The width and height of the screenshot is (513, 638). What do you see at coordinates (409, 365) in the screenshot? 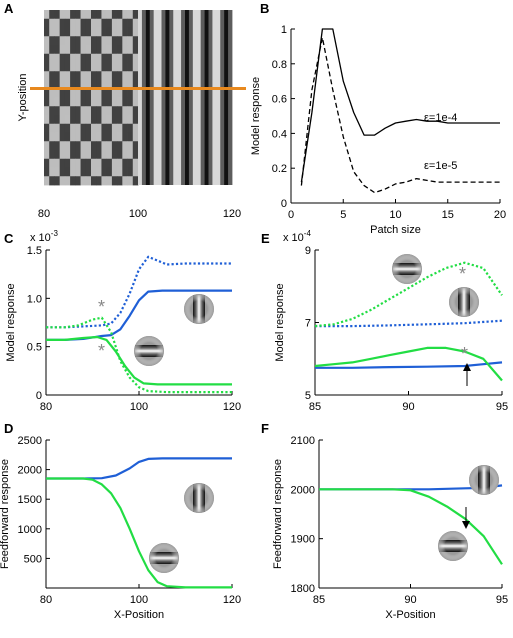
I see `series-line-blue-solid` at bounding box center [409, 365].